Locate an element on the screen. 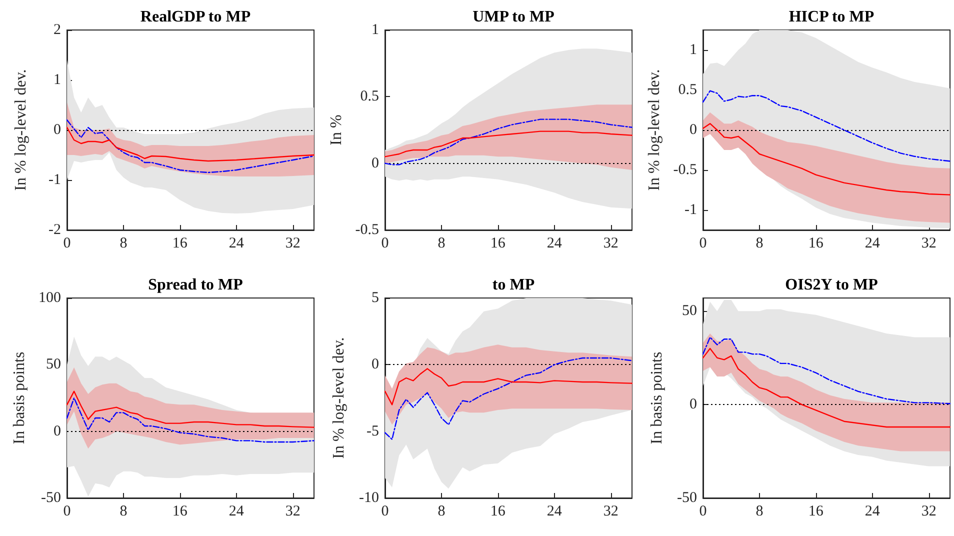 The image size is (954, 536). chart-title: OIS2Y to MP is located at coordinates (831, 285).